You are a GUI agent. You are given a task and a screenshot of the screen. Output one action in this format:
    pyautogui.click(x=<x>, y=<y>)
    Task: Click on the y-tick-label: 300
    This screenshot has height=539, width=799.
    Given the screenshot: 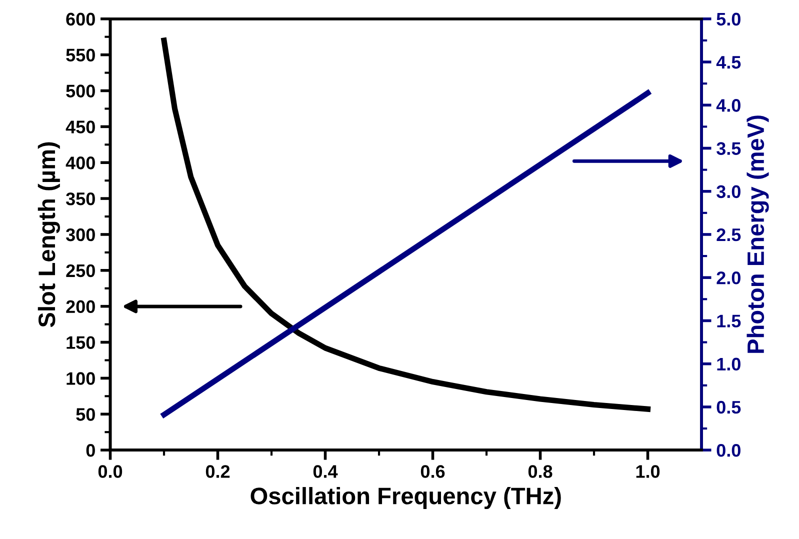 What is the action you would take?
    pyautogui.click(x=80, y=235)
    